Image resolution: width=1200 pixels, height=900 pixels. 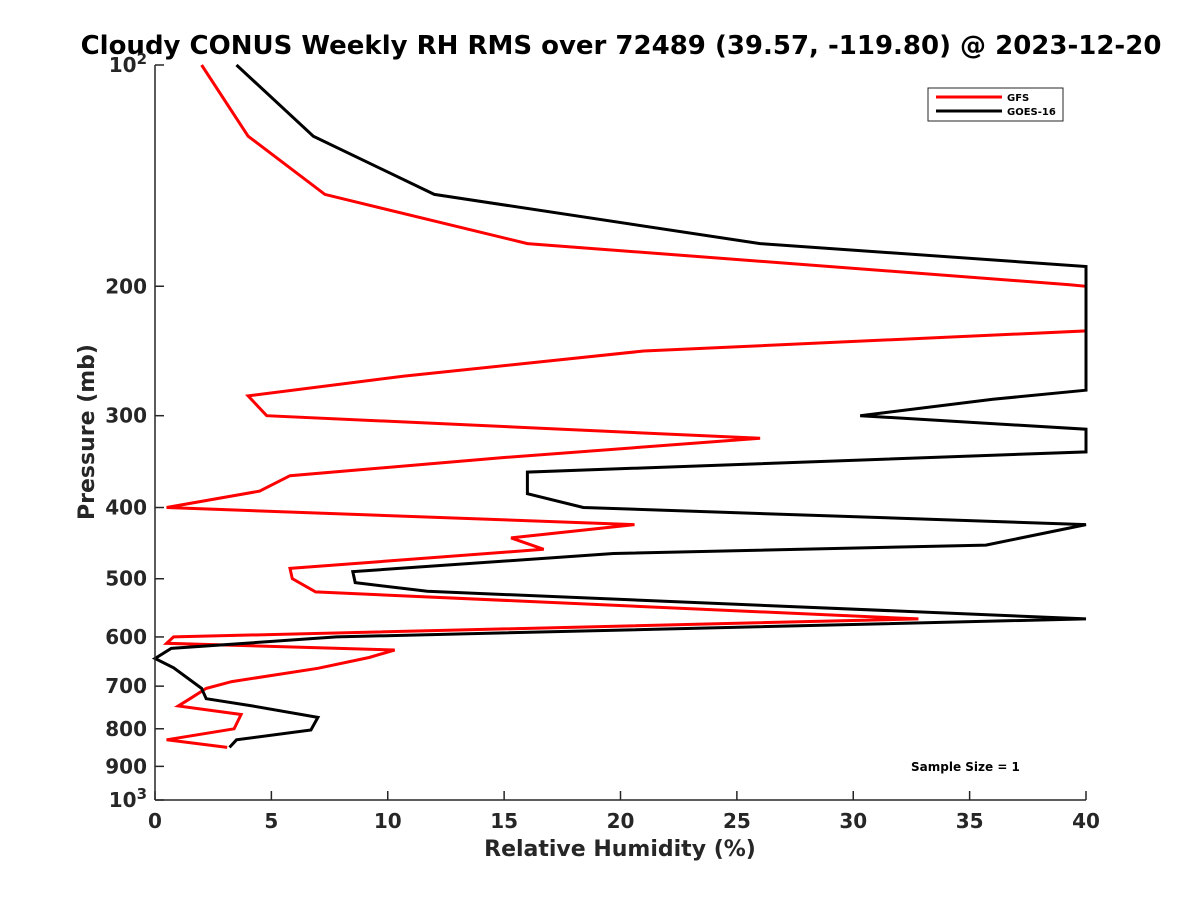 What do you see at coordinates (737, 821) in the screenshot?
I see `x-tick-label: 25` at bounding box center [737, 821].